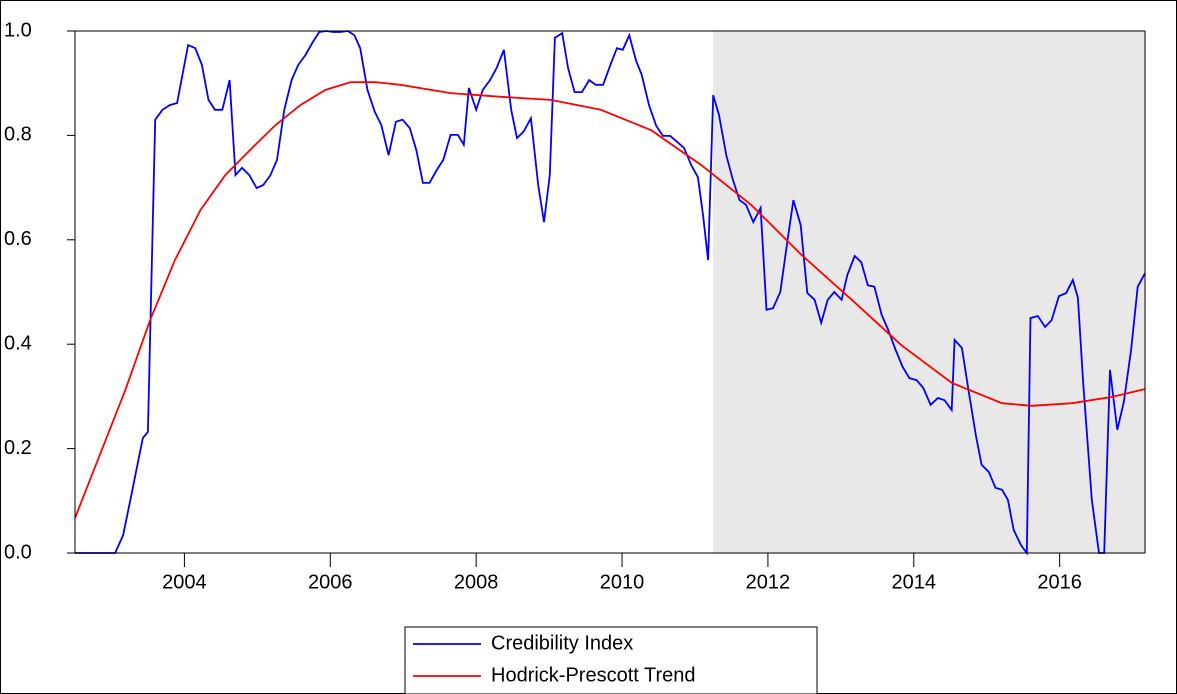 This screenshot has height=694, width=1177. What do you see at coordinates (611, 660) in the screenshot?
I see `legend-box` at bounding box center [611, 660].